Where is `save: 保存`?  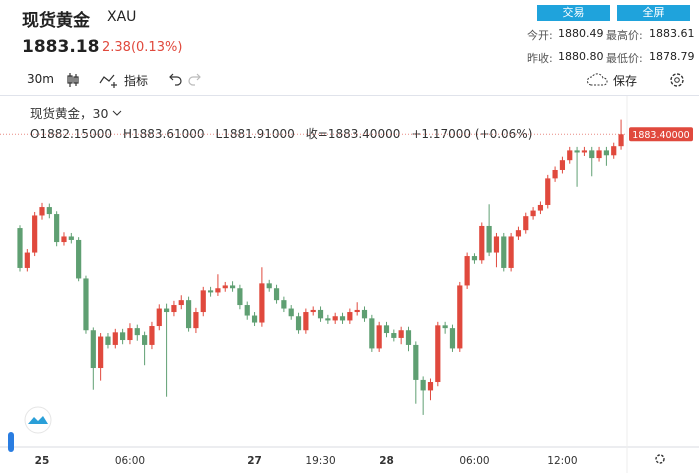 save: 保存 is located at coordinates (625, 81).